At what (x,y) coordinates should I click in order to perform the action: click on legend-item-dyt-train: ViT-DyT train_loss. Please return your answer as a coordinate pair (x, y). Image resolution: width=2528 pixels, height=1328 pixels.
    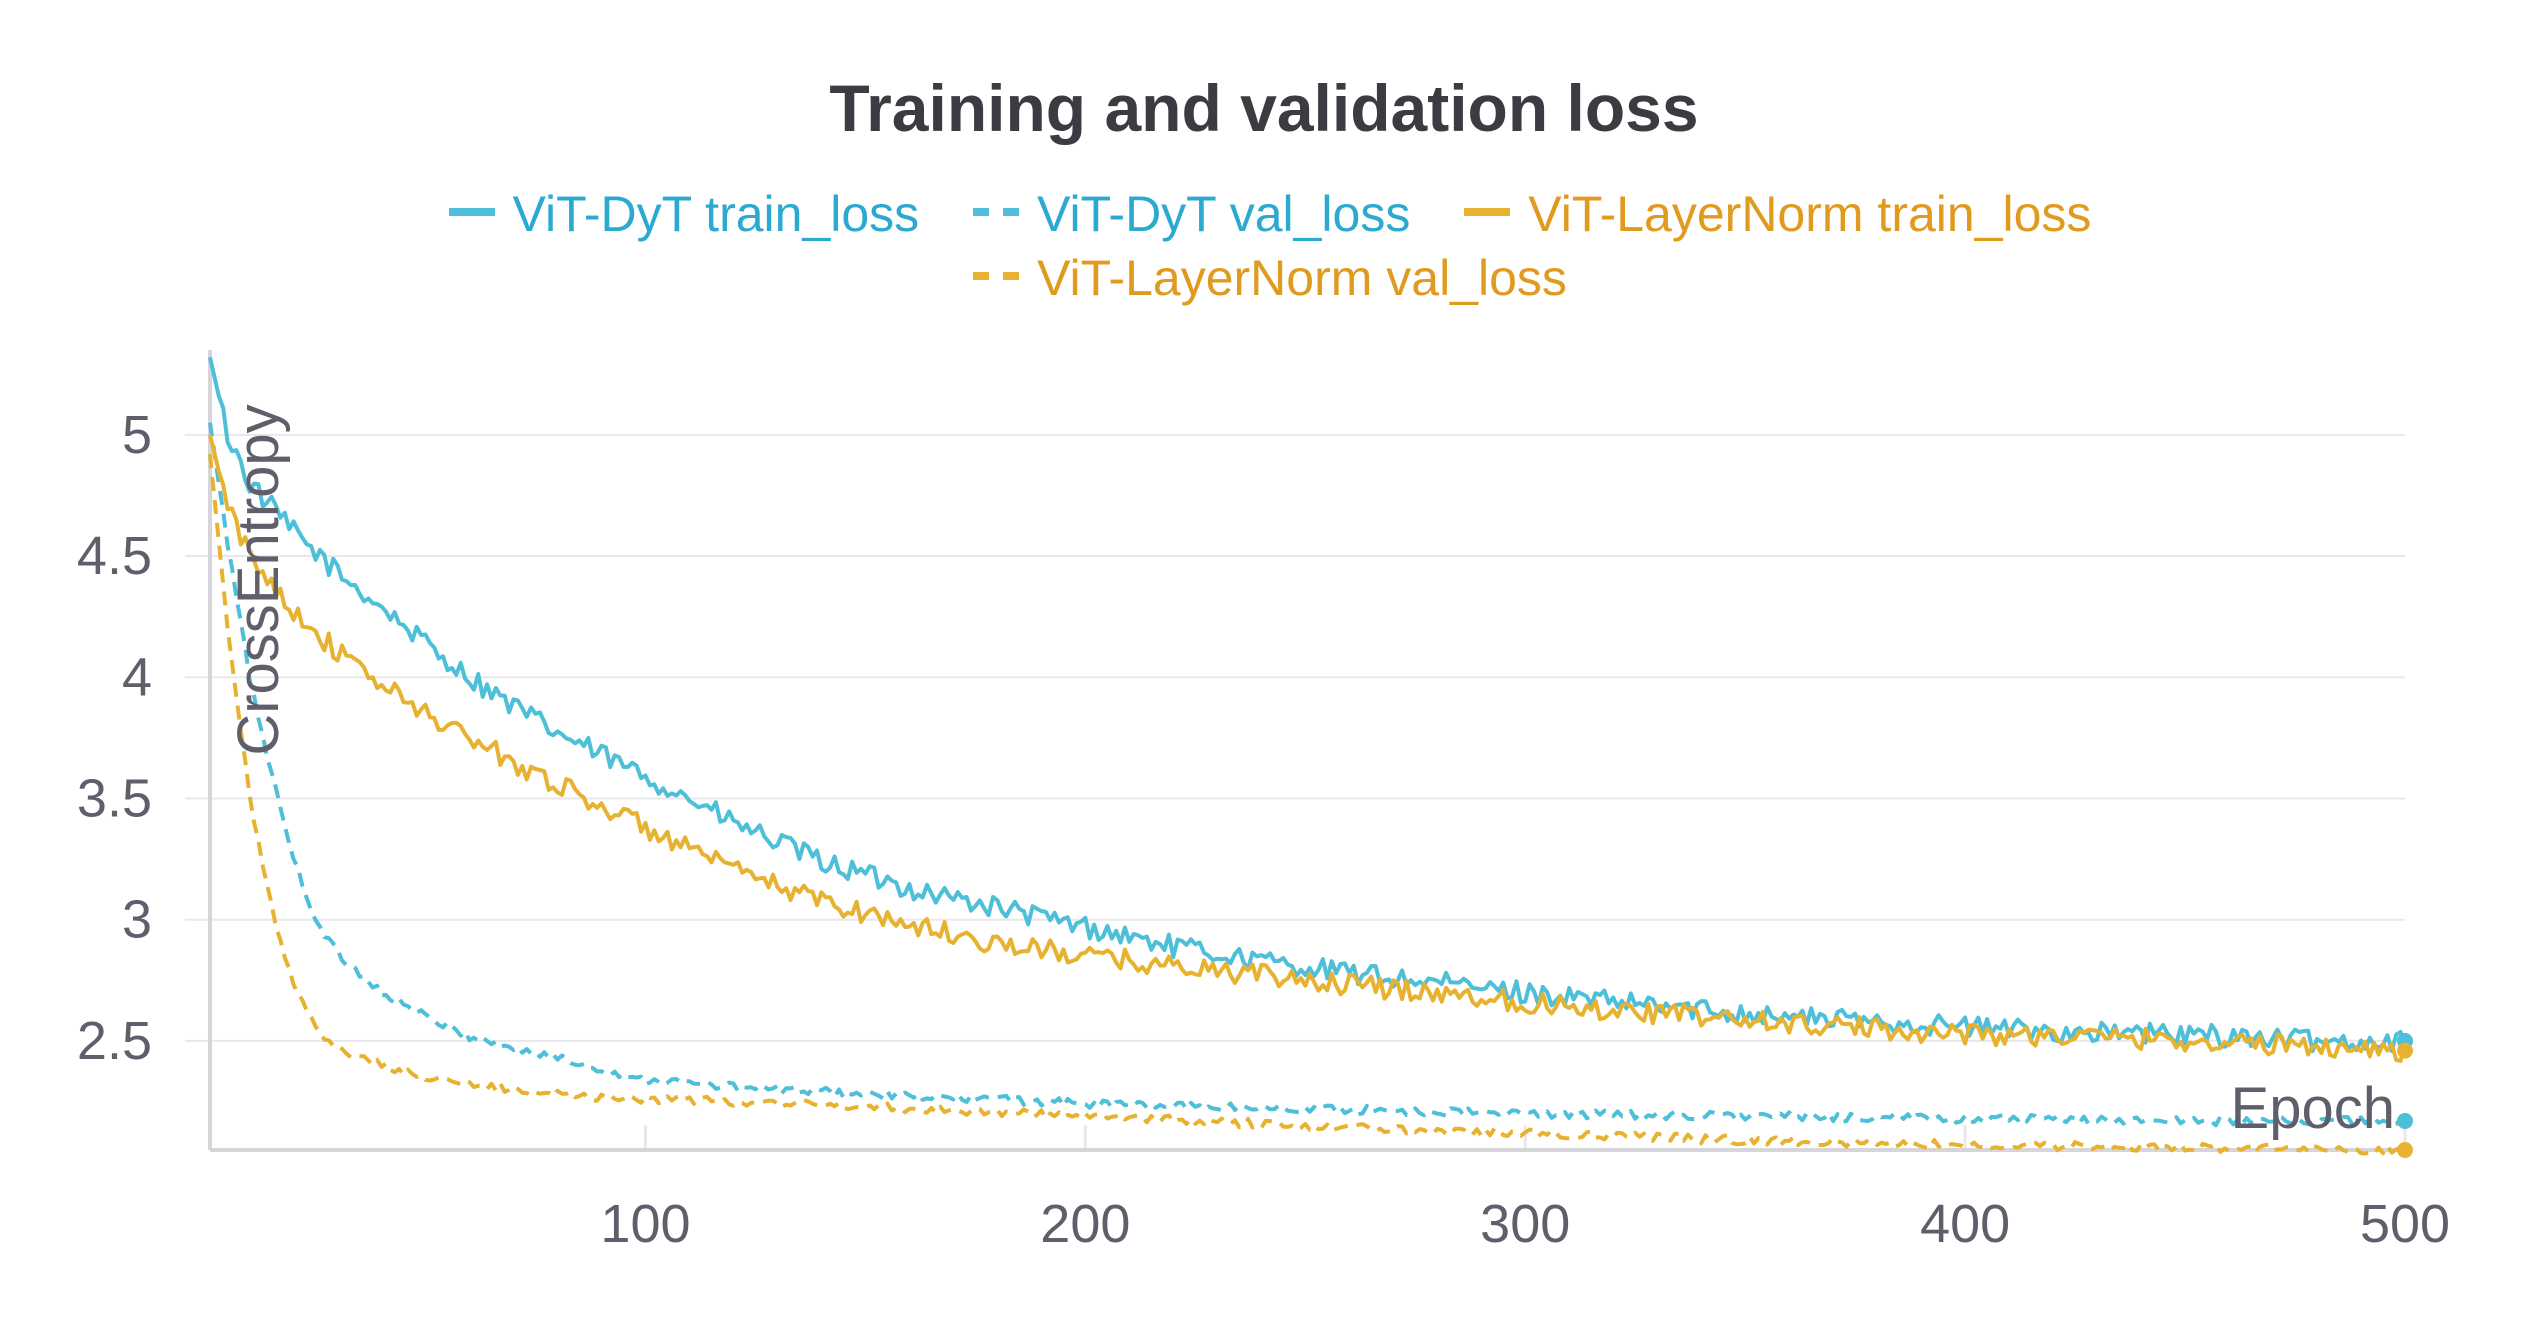
    Looking at the image, I should click on (684, 214).